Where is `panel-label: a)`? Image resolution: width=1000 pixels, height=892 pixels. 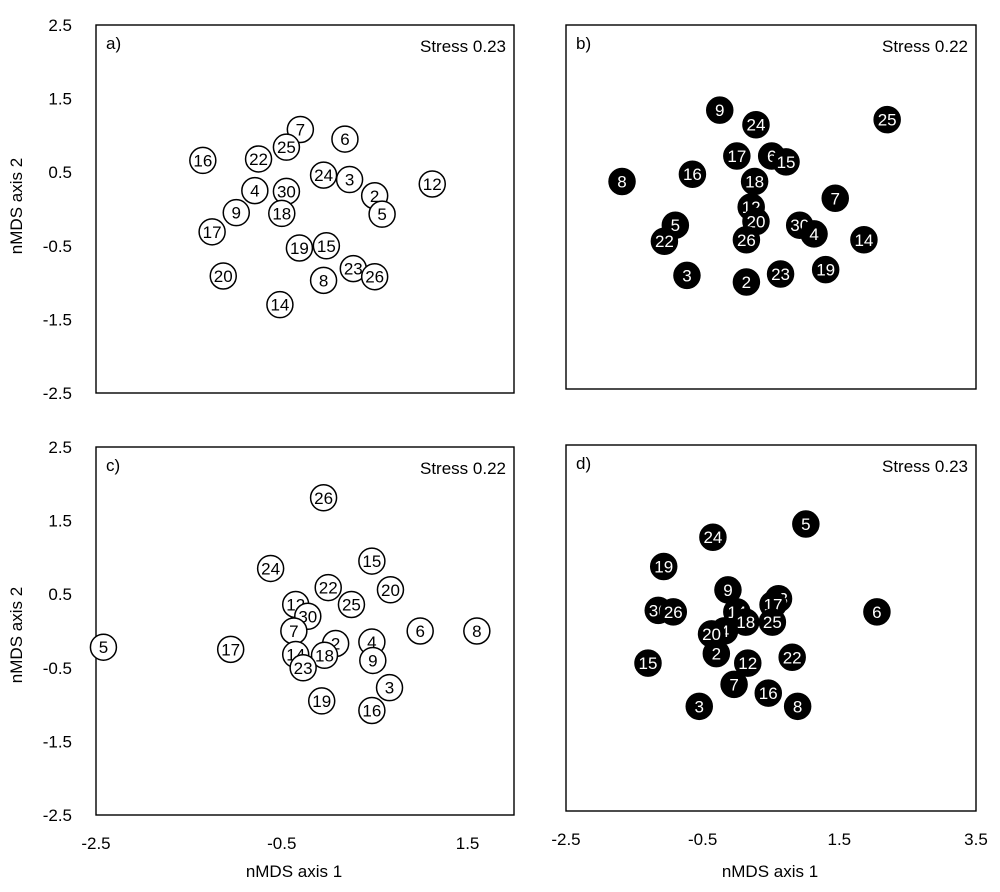 panel-label: a) is located at coordinates (113, 43).